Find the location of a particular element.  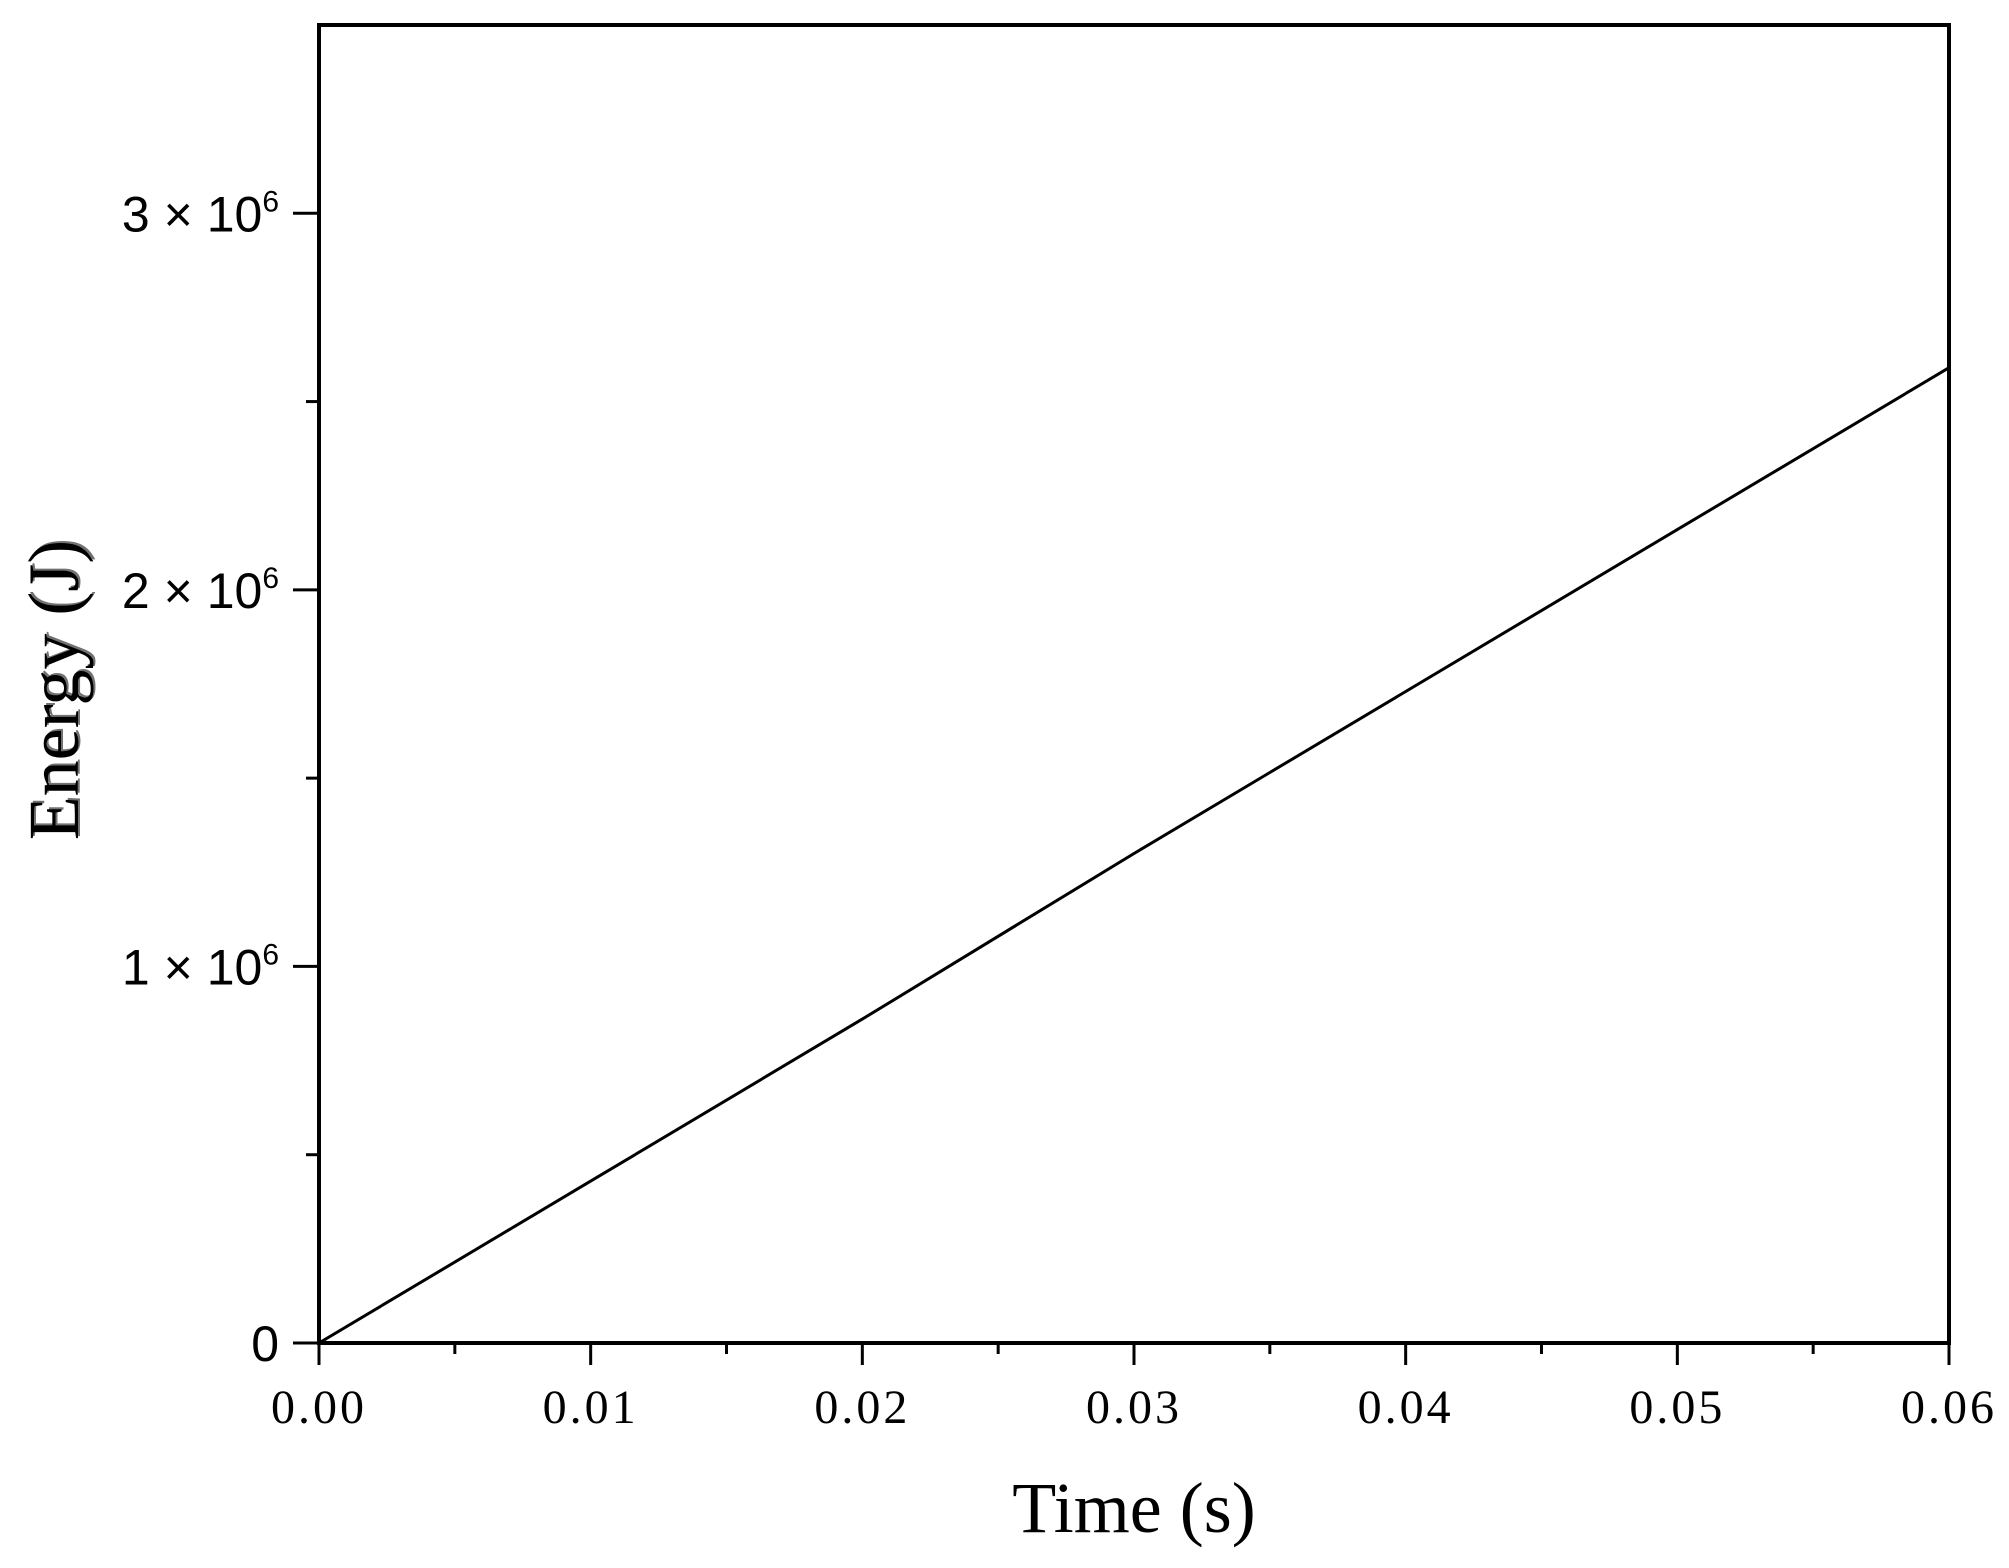

x-tick-label: 0.03 is located at coordinates (1134, 1407).